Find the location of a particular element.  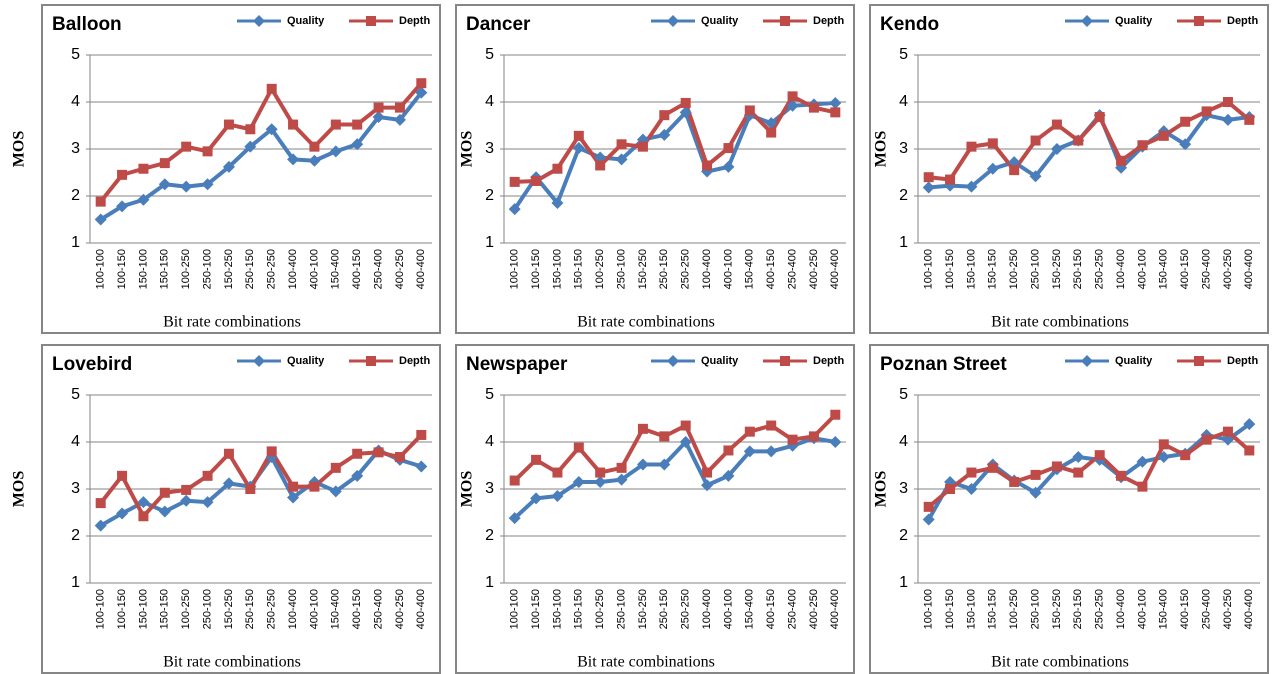

x-tick-label: 400-250 is located at coordinates (814, 269).